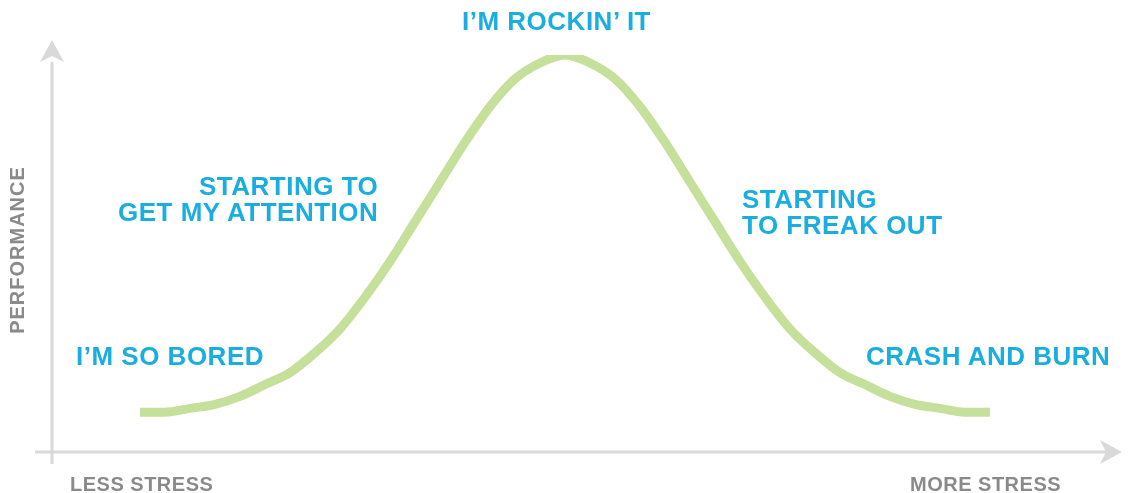 The width and height of the screenshot is (1136, 493). What do you see at coordinates (17, 250) in the screenshot?
I see `y-axis-title: PERFORMANCE` at bounding box center [17, 250].